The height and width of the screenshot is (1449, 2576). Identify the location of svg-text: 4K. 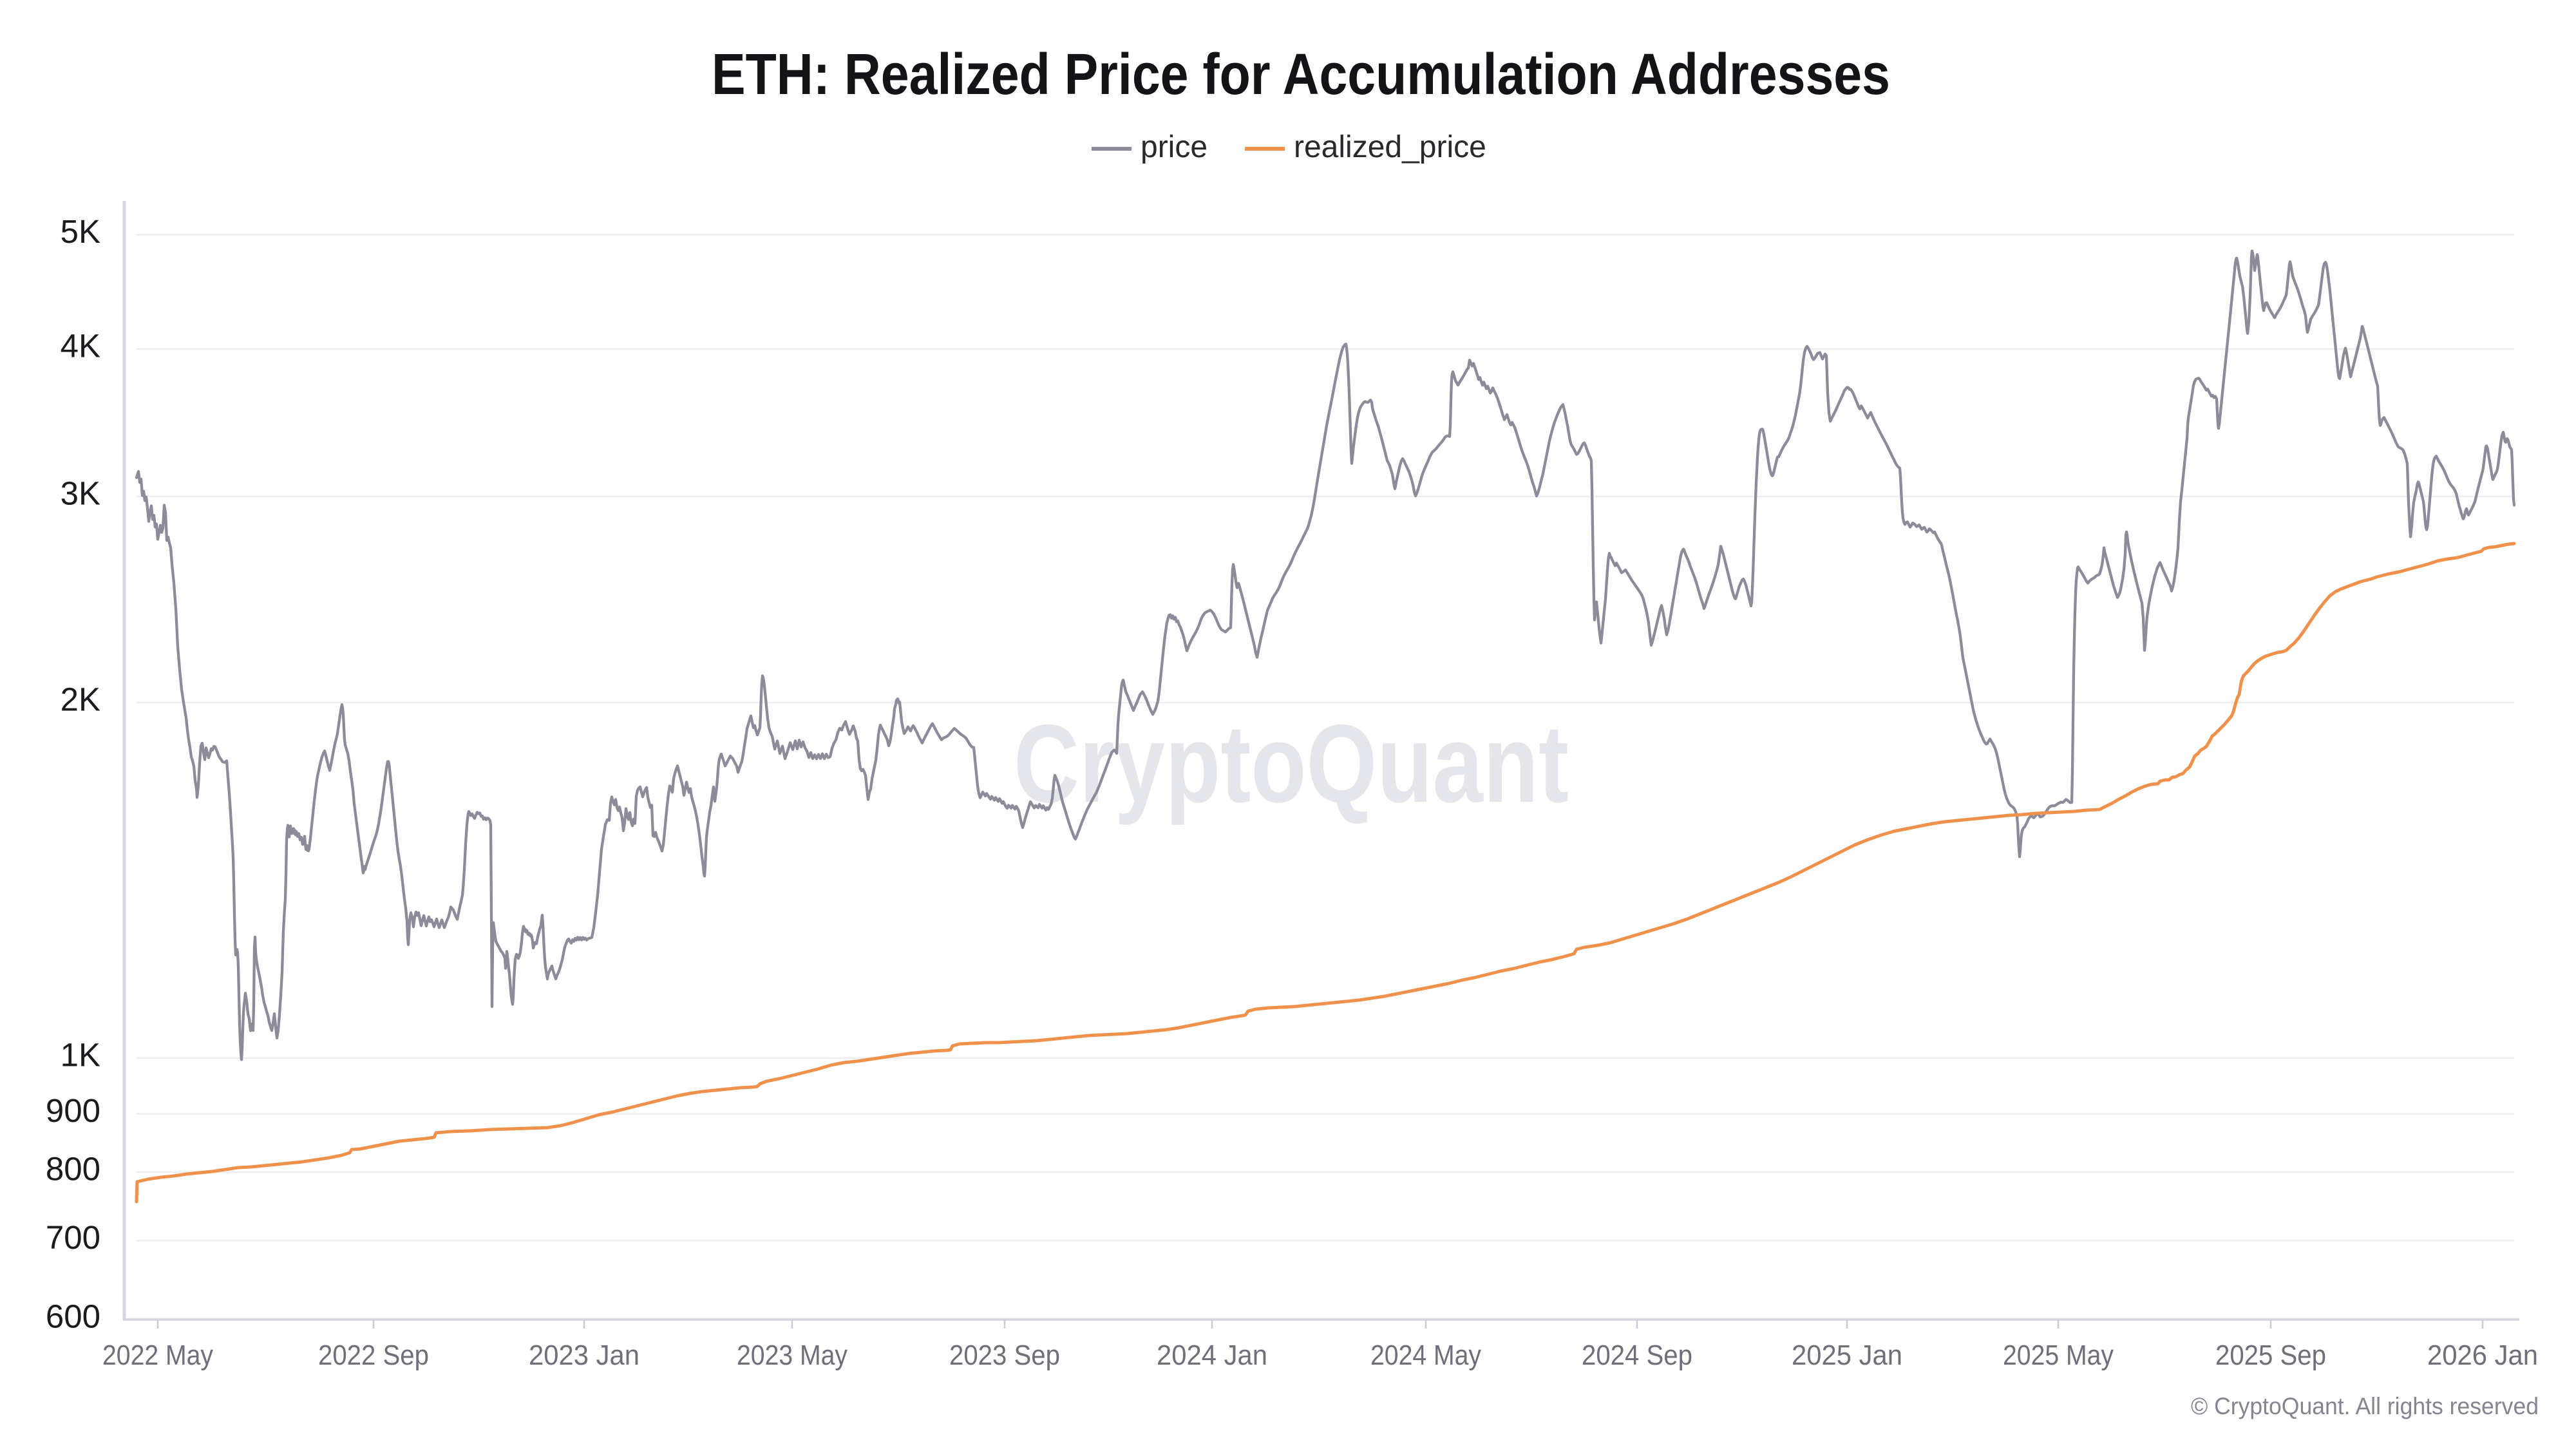
(80, 347).